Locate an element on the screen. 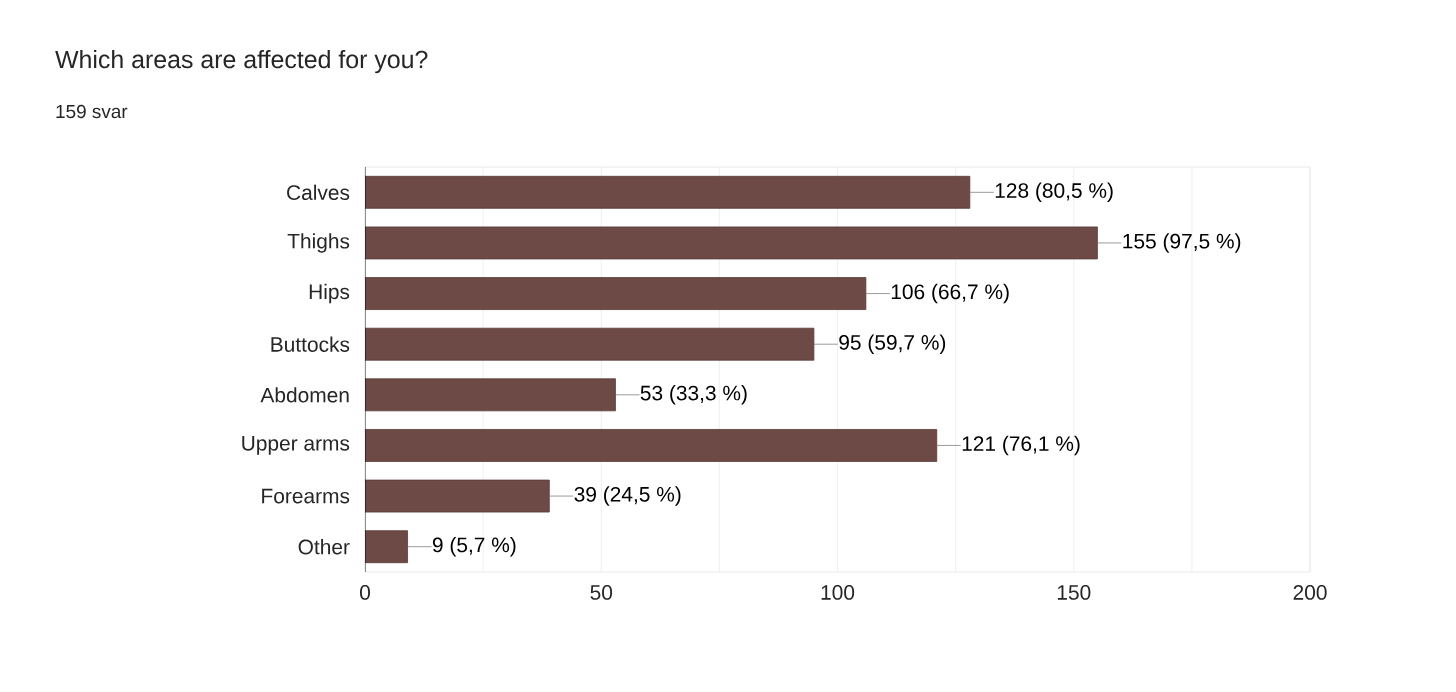 This screenshot has width=1456, height=692. data-label: 95 (59,7 %) is located at coordinates (892, 344).